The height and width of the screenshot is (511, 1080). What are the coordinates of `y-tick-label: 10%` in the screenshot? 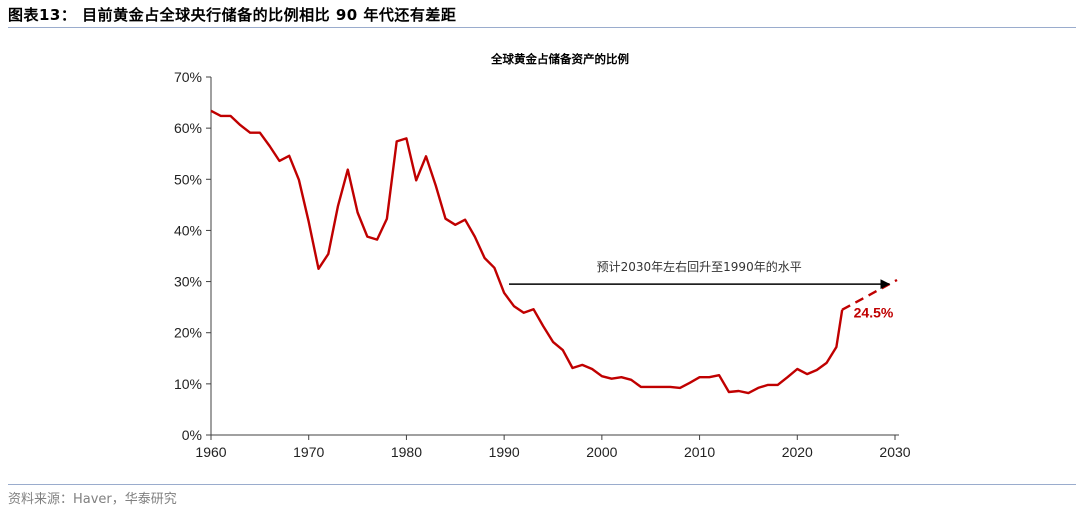 It's located at (188, 384).